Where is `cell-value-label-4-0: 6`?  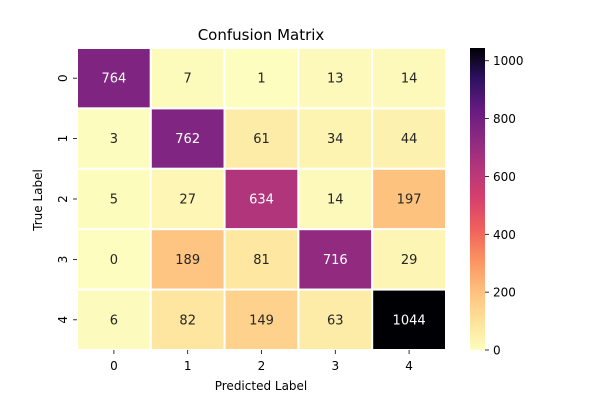 cell-value-label-4-0: 6 is located at coordinates (114, 320).